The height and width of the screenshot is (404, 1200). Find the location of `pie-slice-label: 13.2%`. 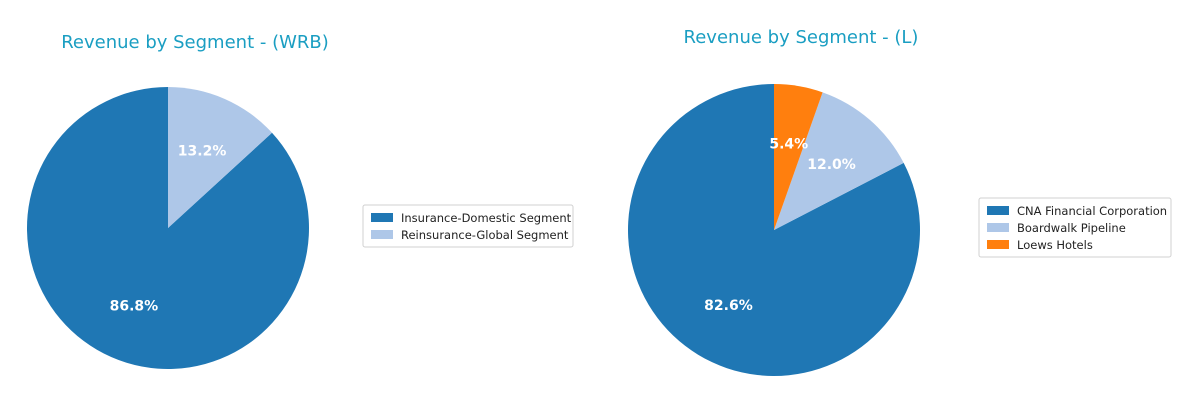

pie-slice-label: 13.2% is located at coordinates (202, 152).